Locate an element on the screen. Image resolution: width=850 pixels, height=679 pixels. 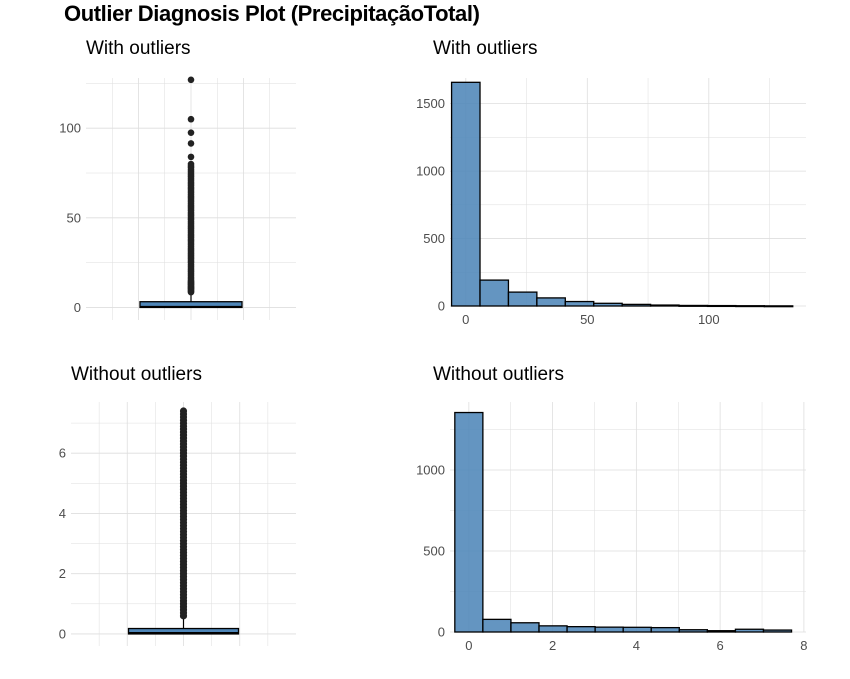
panel-title-histogram-with-outliers: With outliers is located at coordinates (485, 48).